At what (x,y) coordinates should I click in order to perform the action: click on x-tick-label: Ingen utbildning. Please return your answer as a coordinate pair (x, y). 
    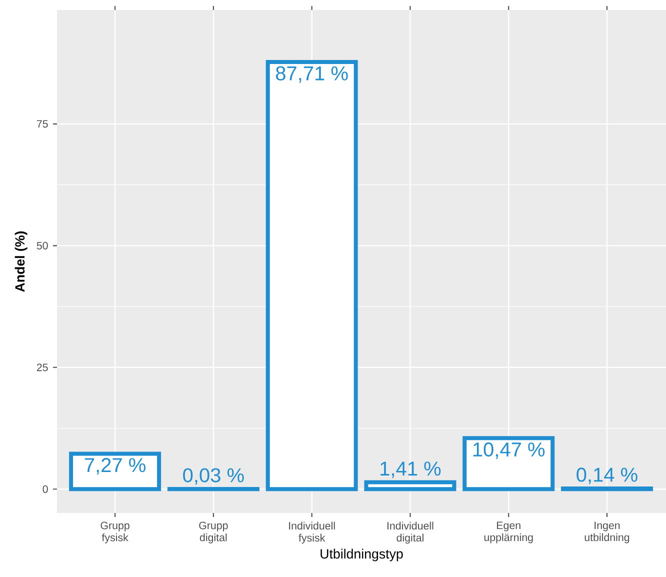
    Looking at the image, I should click on (607, 533).